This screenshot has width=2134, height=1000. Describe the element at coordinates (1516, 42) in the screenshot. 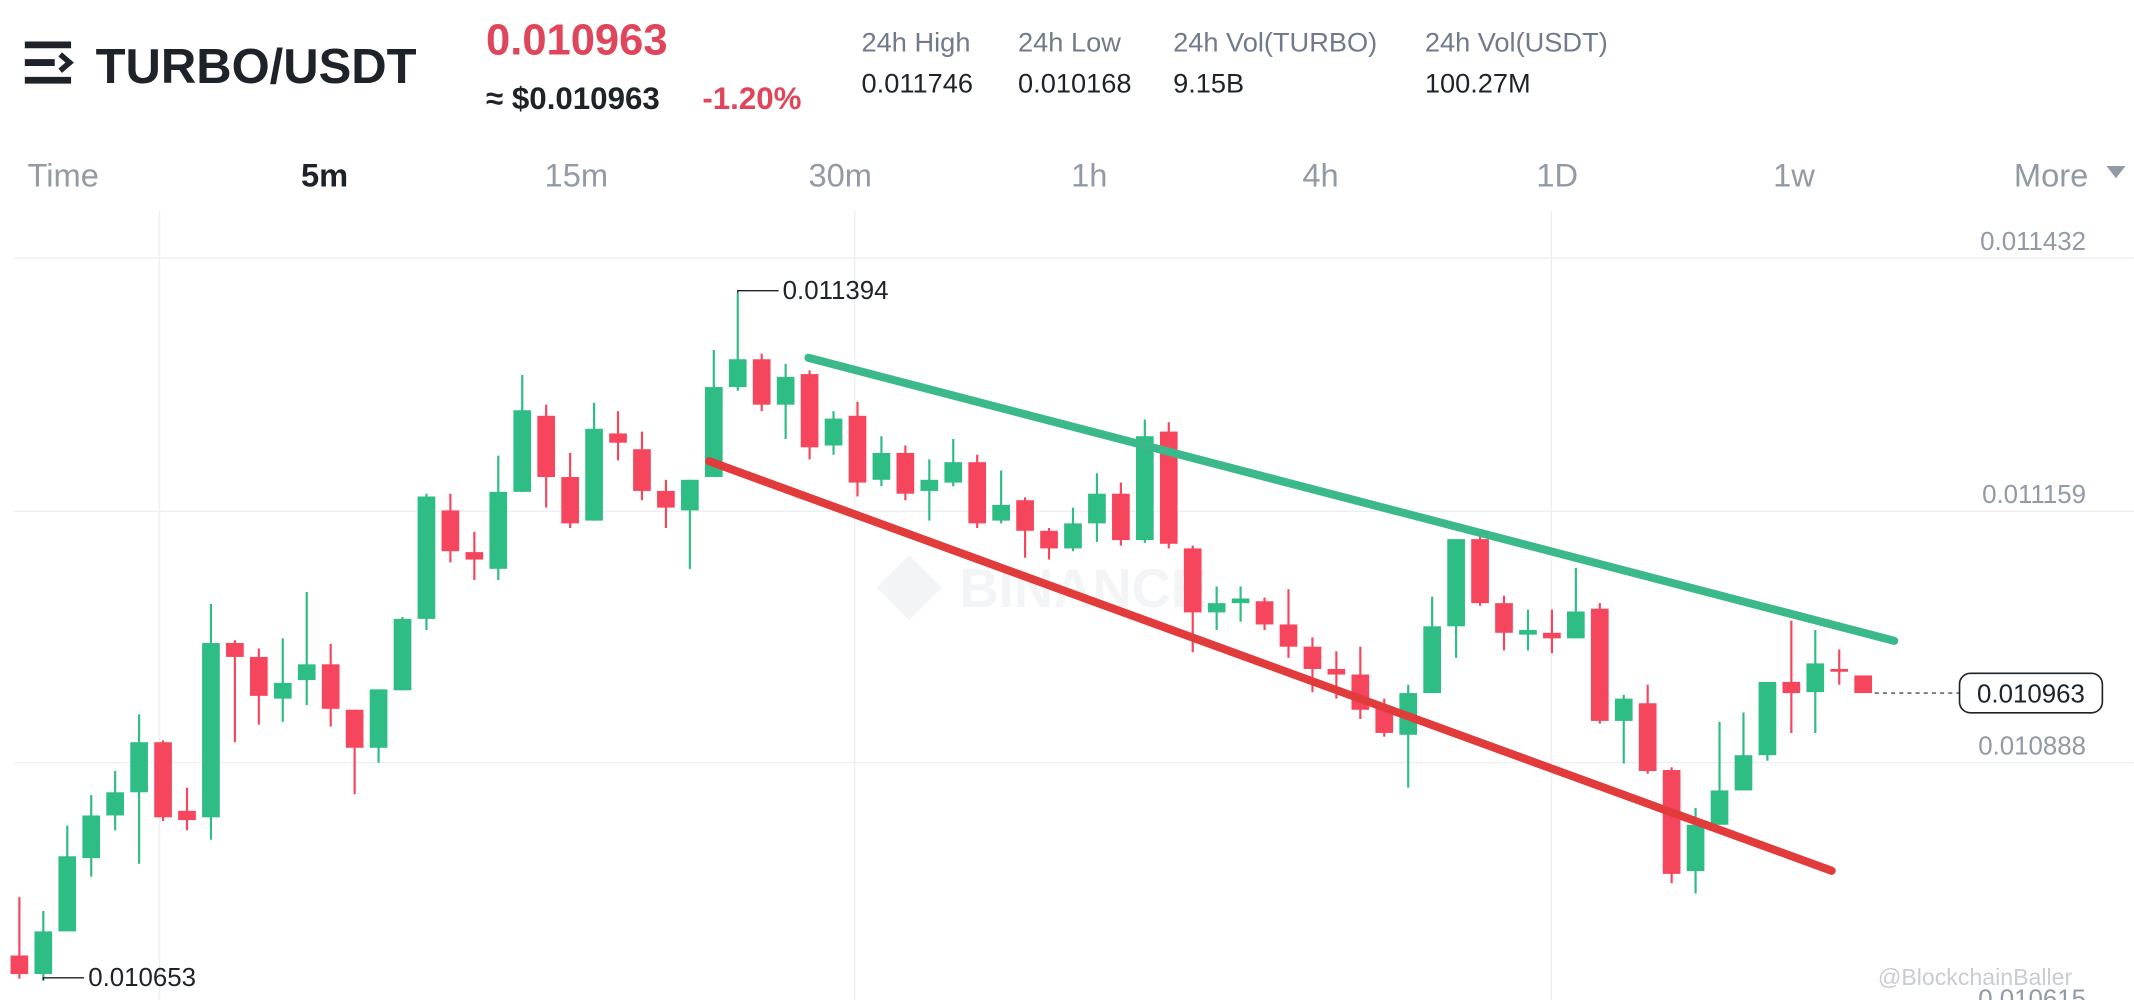

I see `stat-label: 24h Vol(USDT)` at that location.